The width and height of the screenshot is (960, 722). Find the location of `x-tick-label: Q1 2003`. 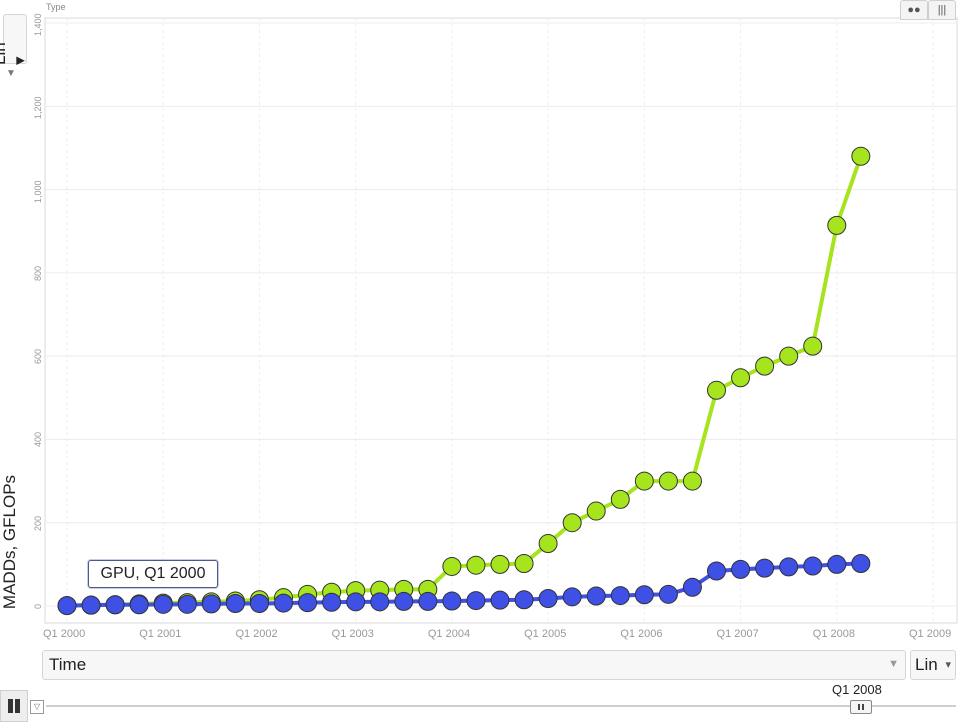

x-tick-label: Q1 2003 is located at coordinates (352, 634).